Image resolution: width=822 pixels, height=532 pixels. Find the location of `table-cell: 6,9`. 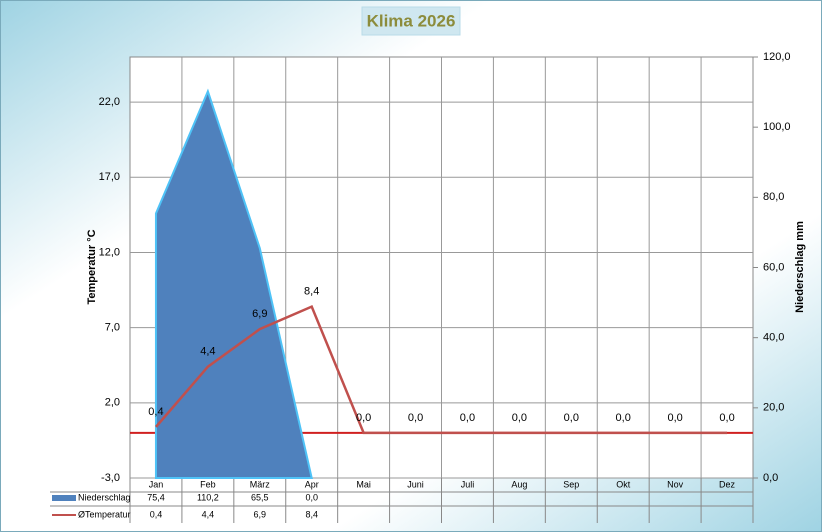

table-cell: 6,9 is located at coordinates (260, 514).